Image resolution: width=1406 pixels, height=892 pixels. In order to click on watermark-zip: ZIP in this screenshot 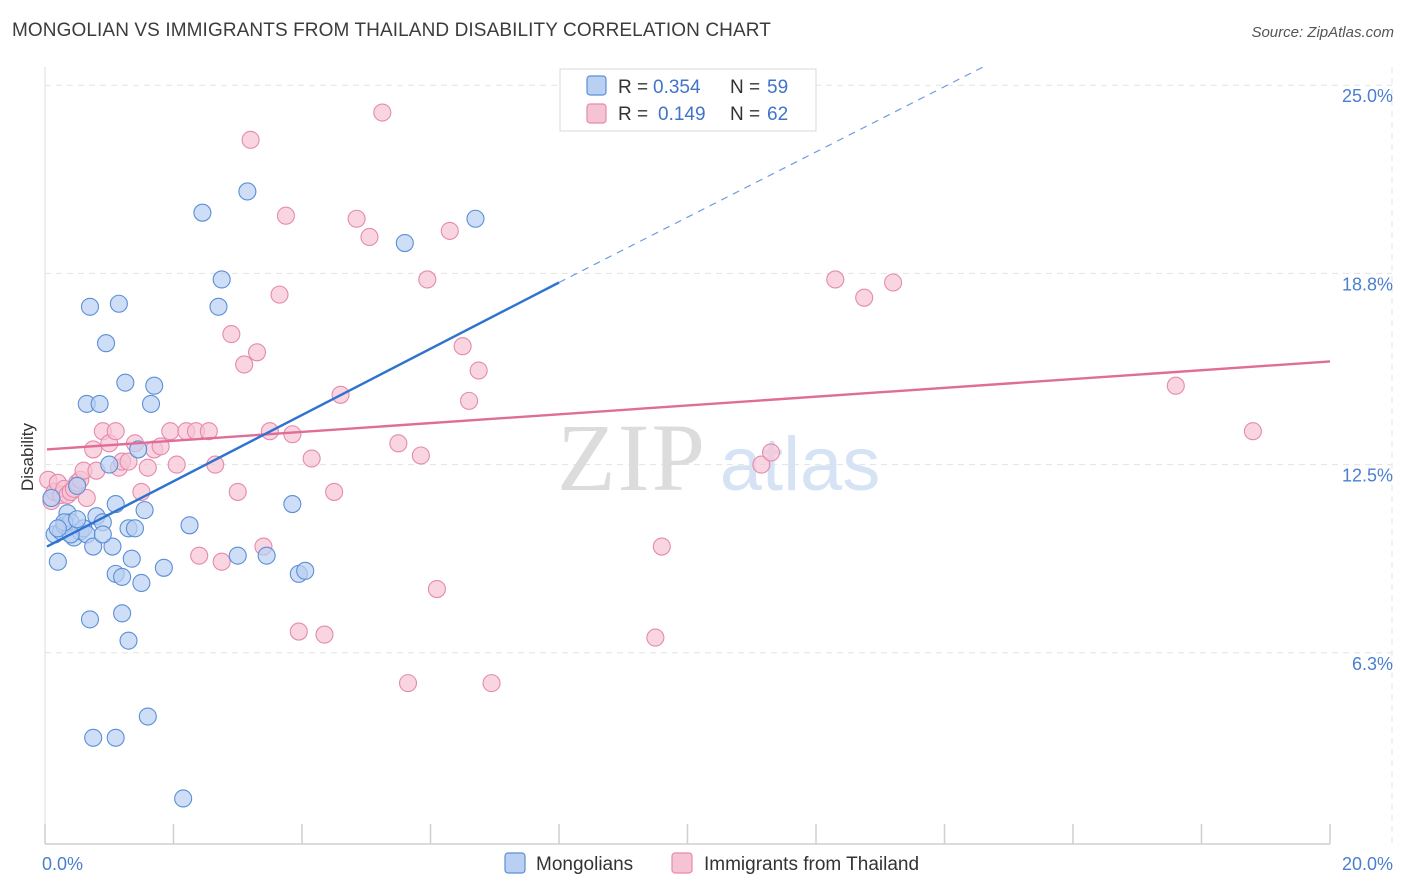, I will do `click(632, 457)`.